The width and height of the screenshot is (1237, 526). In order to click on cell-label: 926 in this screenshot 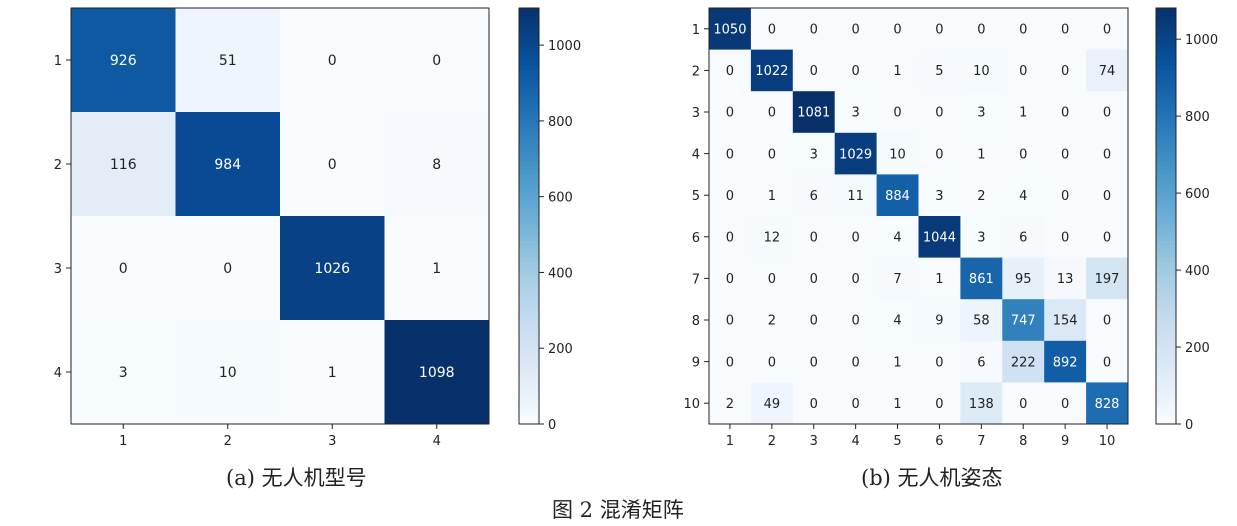, I will do `click(123, 61)`.